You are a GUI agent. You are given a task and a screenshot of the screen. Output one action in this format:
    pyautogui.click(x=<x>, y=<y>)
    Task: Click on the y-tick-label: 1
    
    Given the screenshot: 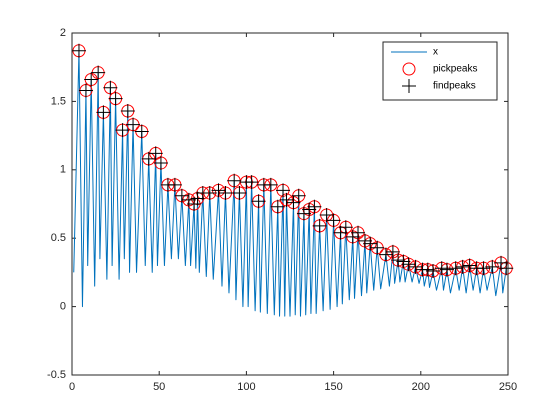 What is the action you would take?
    pyautogui.click(x=63, y=170)
    